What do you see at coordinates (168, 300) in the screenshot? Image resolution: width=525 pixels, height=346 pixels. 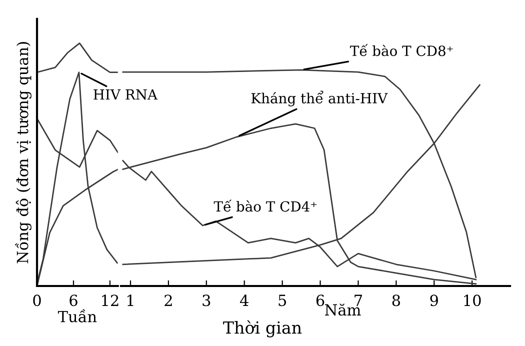 I see `x-tick-label: 2` at bounding box center [168, 300].